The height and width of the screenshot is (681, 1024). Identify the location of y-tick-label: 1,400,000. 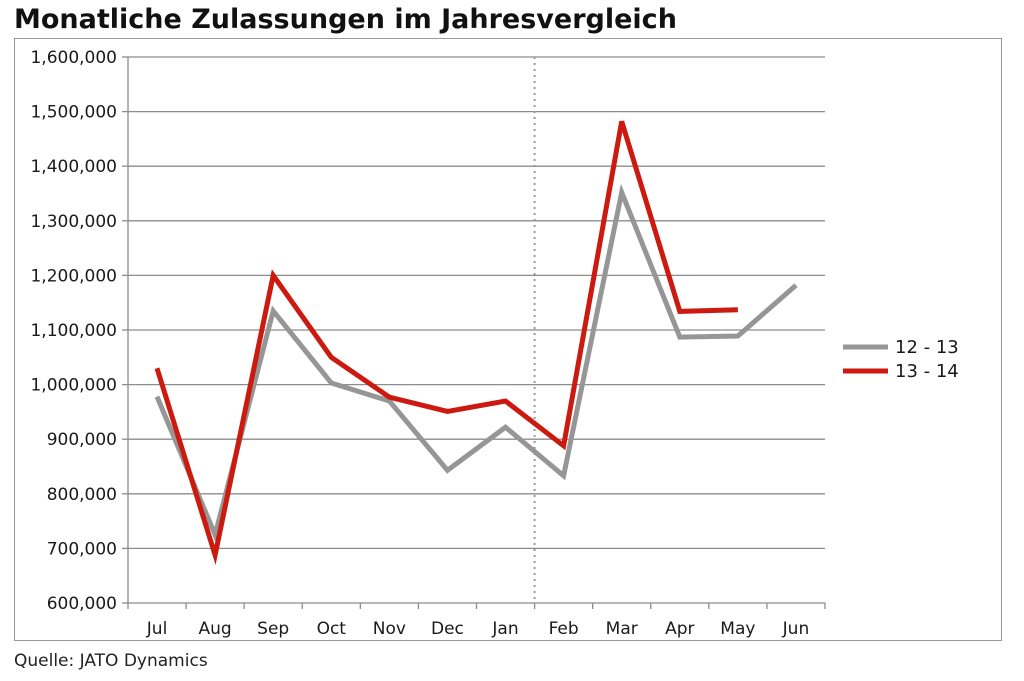
(73, 167).